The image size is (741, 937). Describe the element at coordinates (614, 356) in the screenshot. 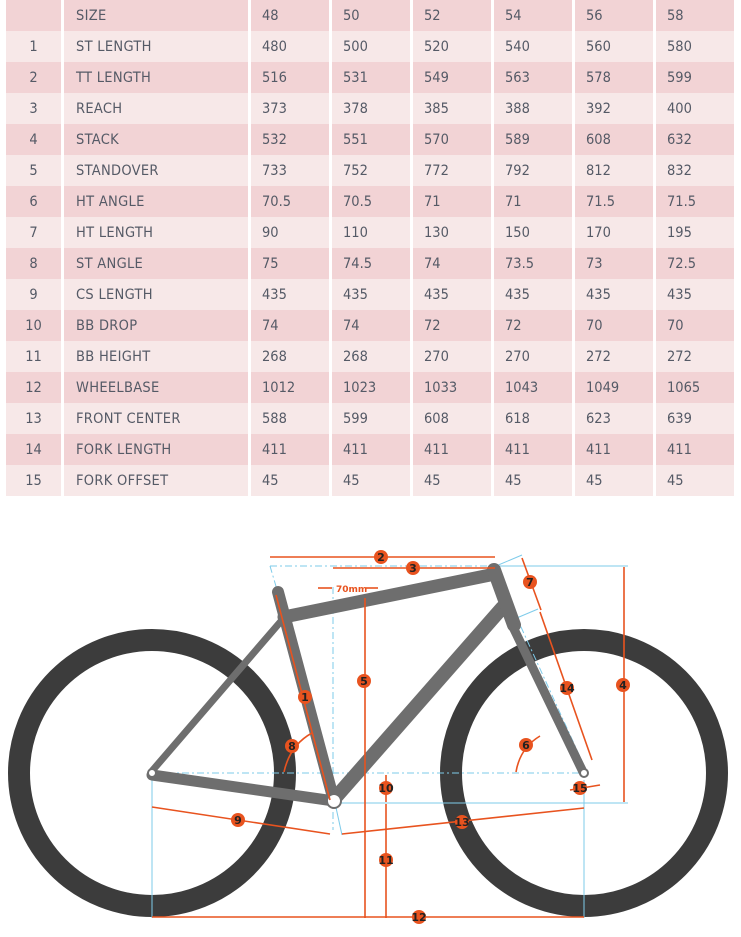

I see `cell-value: 272` at that location.